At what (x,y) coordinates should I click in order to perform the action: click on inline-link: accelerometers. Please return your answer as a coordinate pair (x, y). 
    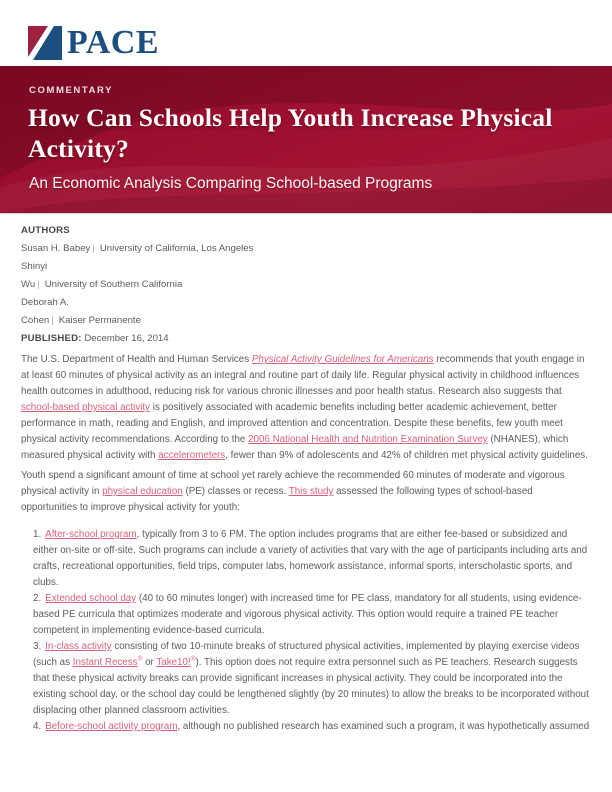
    Looking at the image, I should click on (192, 455).